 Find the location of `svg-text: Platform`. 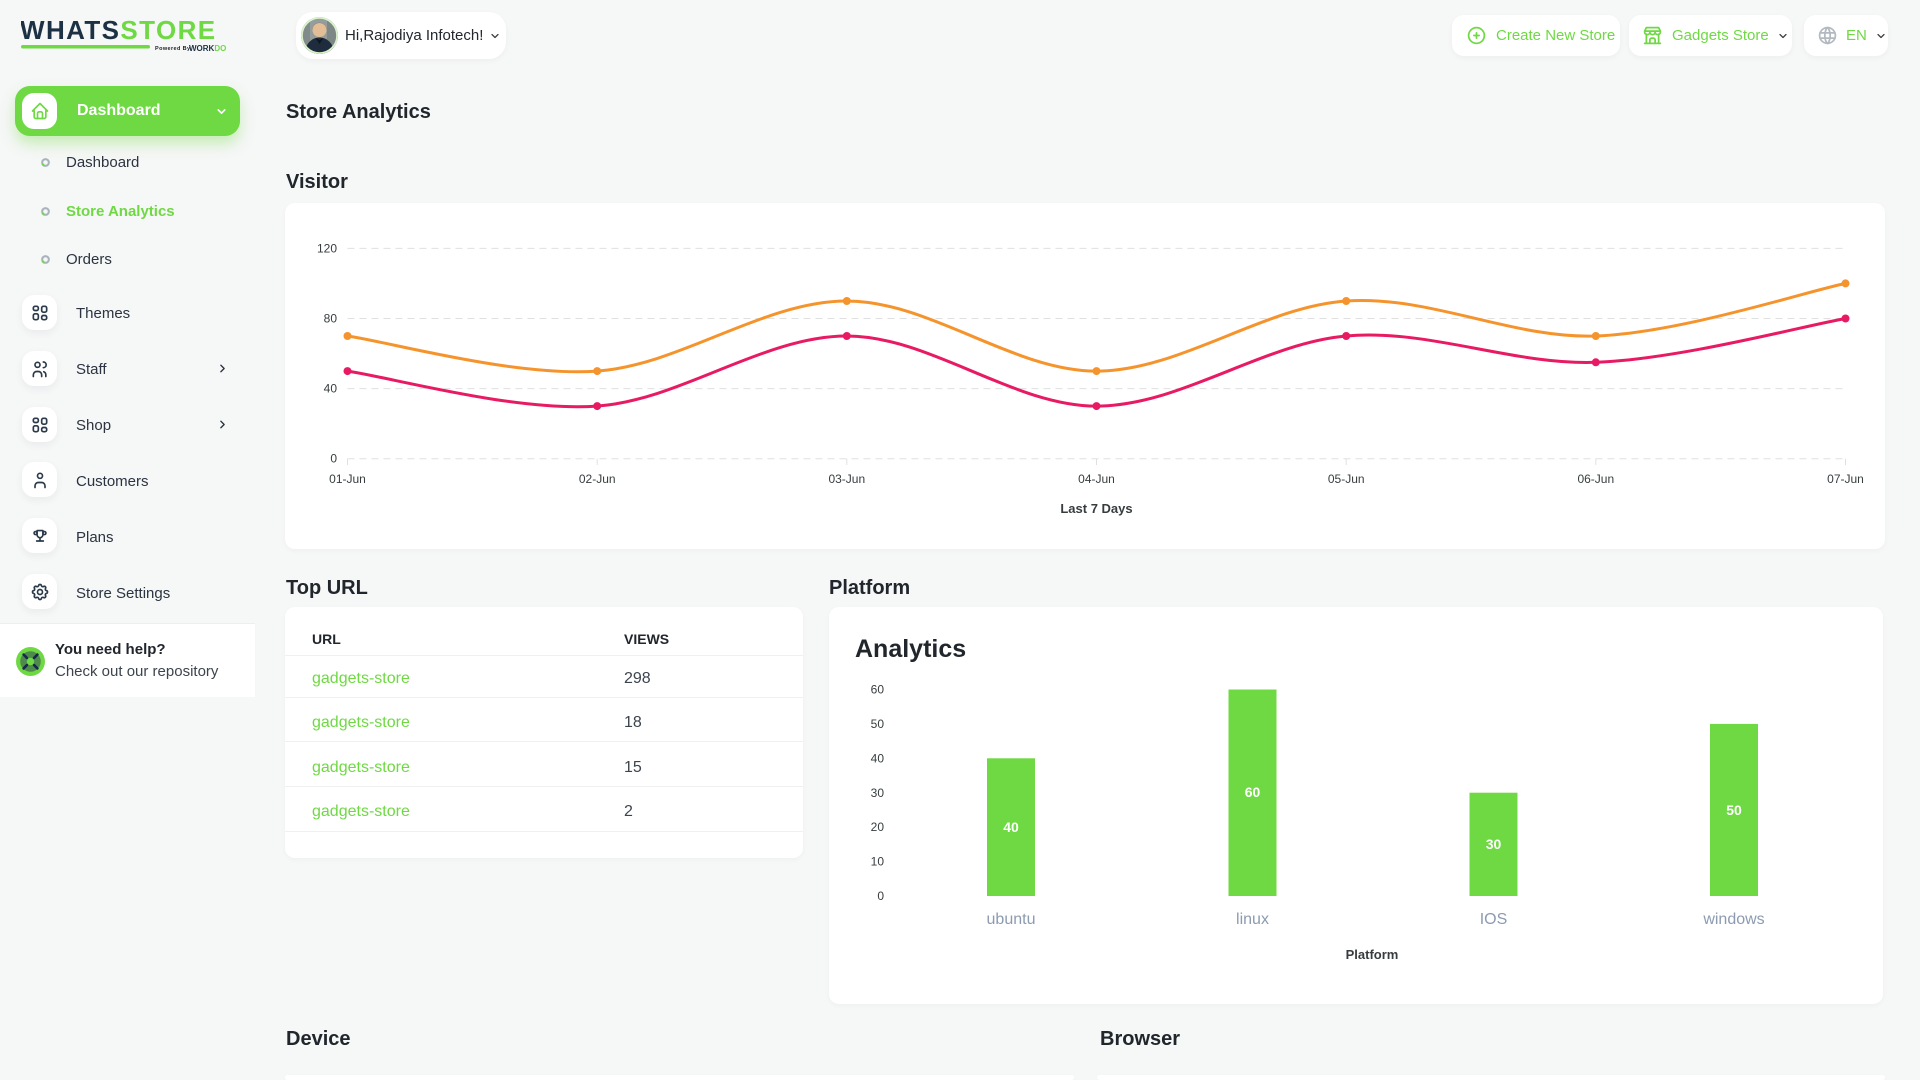

svg-text: Platform is located at coordinates (1372, 954).